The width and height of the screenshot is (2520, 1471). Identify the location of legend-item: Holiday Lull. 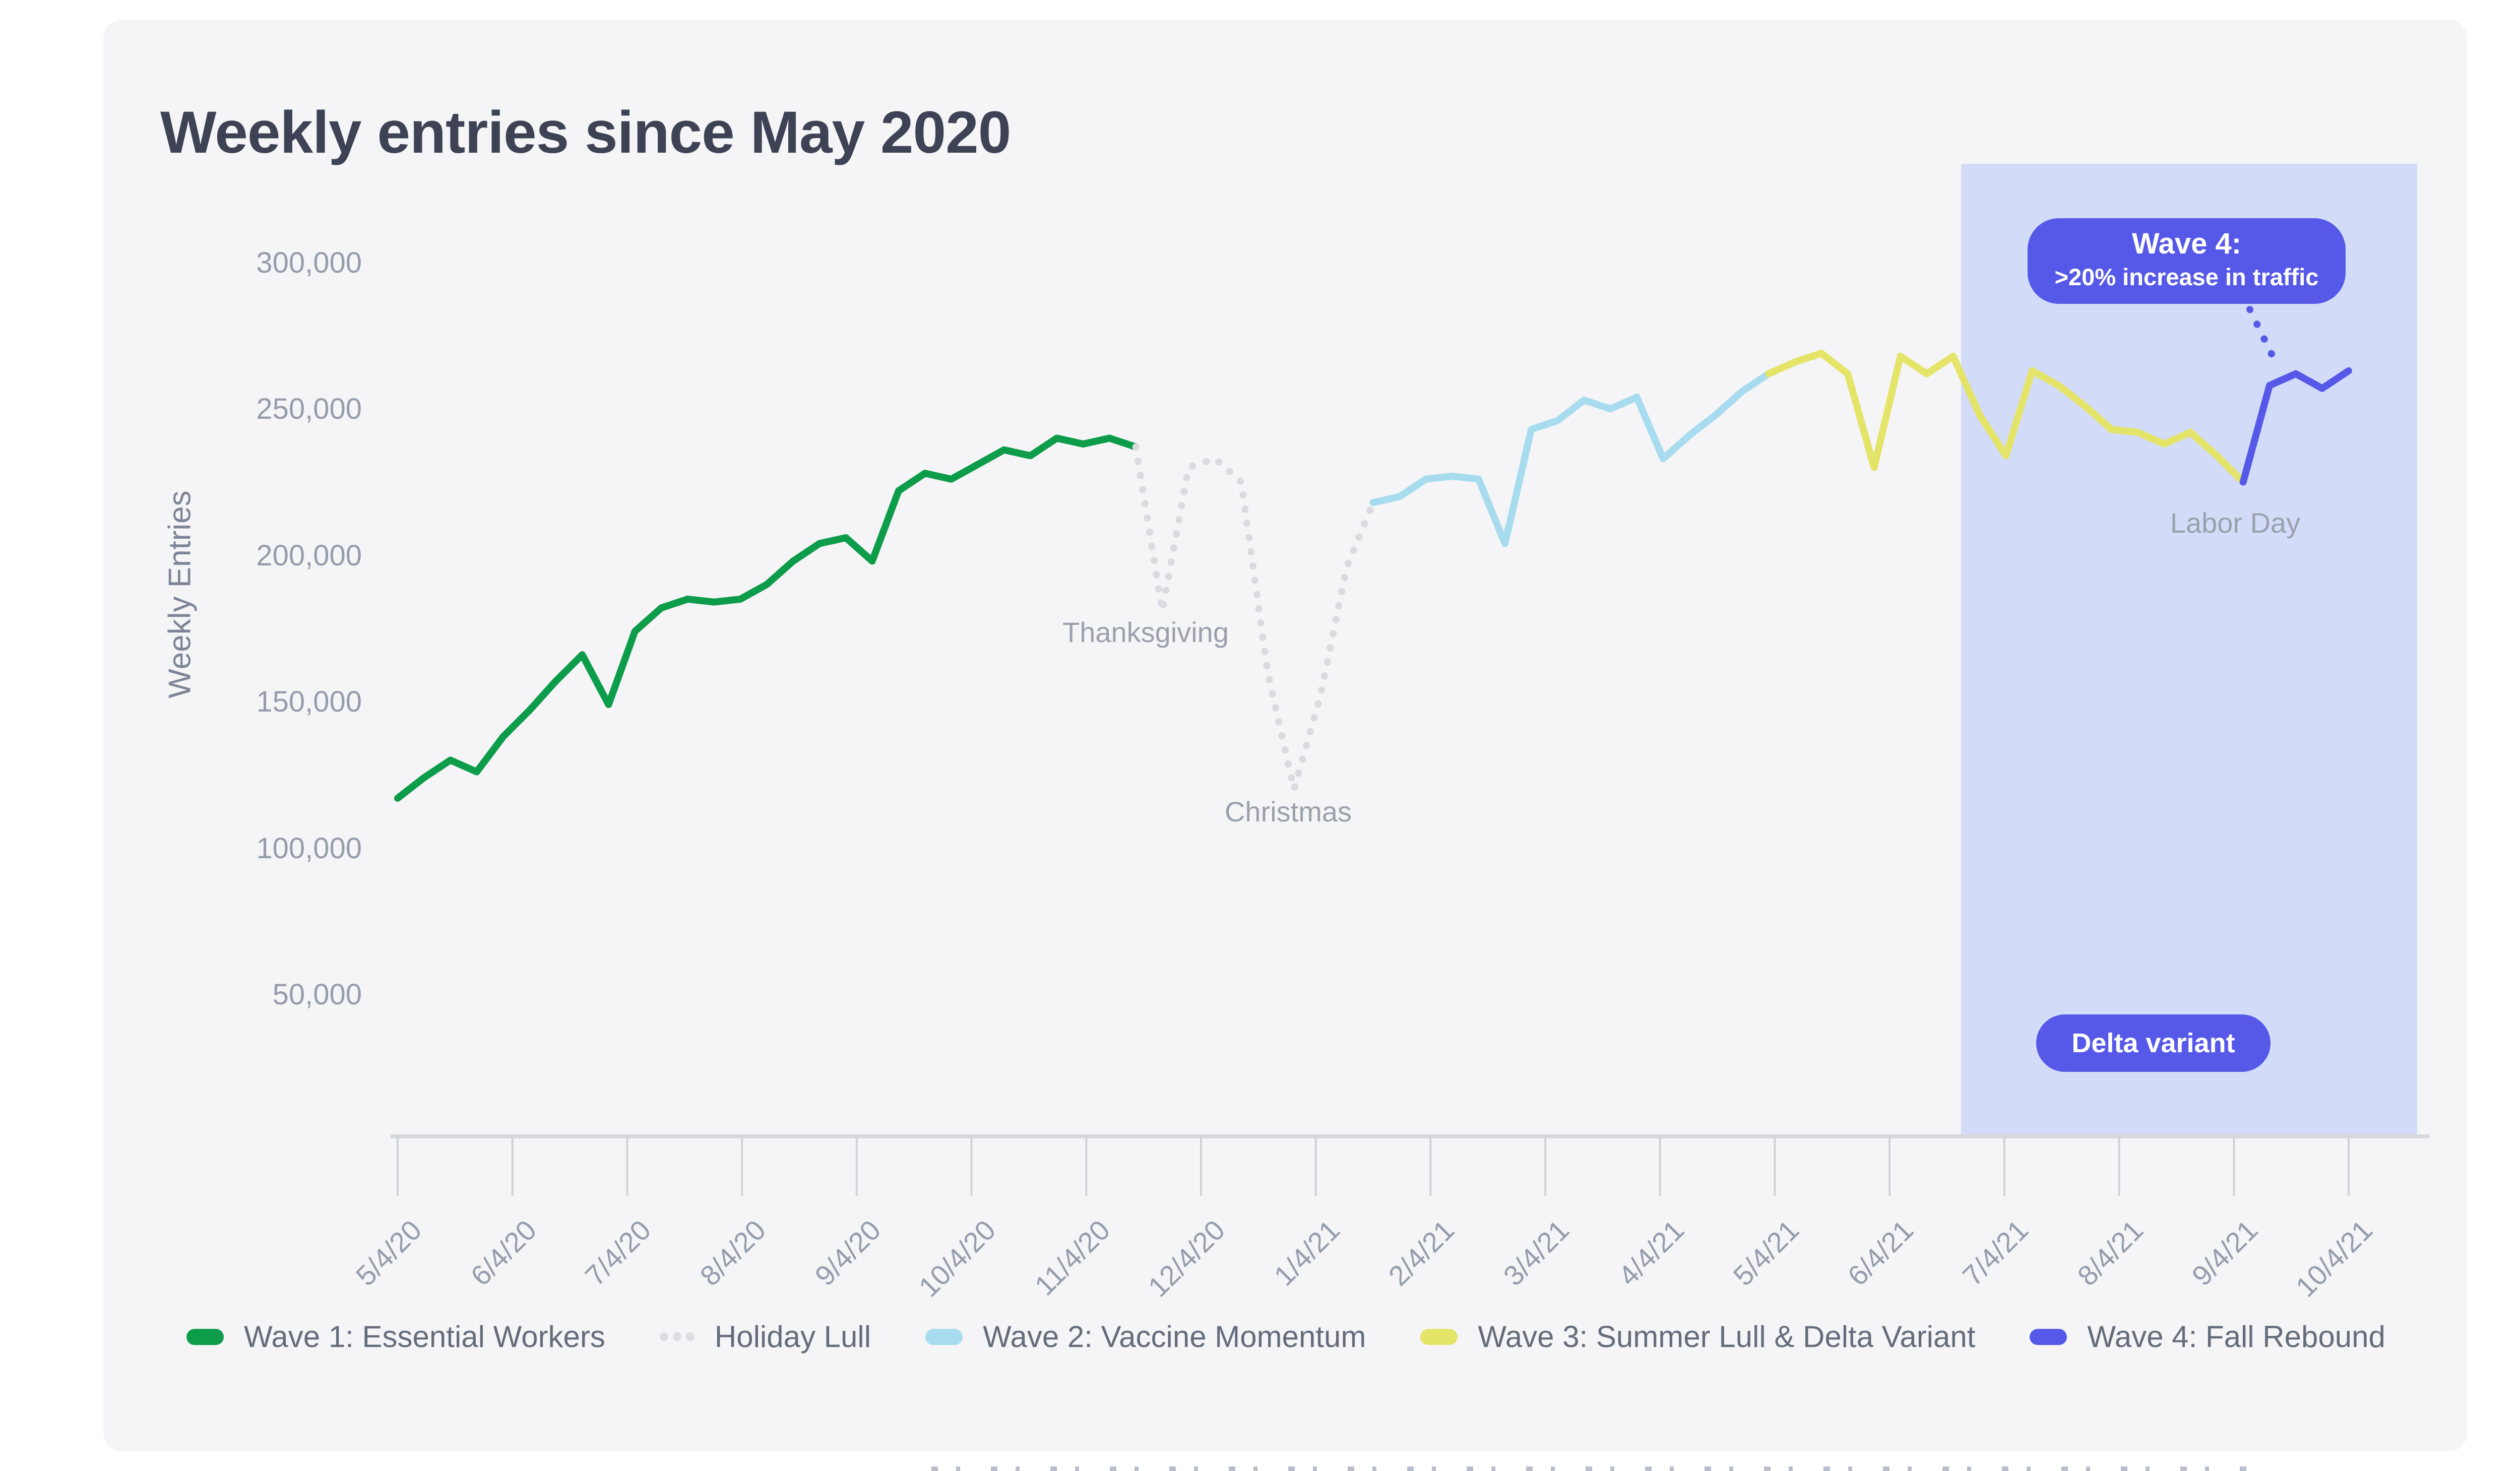
(765, 1336).